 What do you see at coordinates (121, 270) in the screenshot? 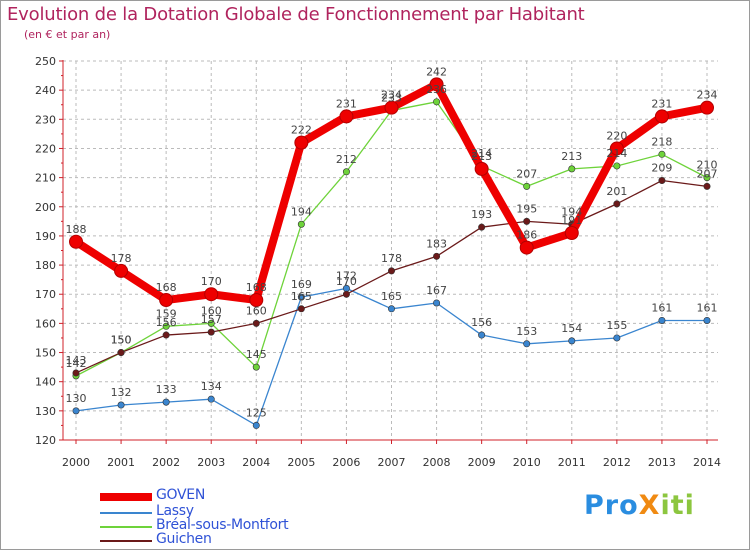
I see `point-goven-2001` at bounding box center [121, 270].